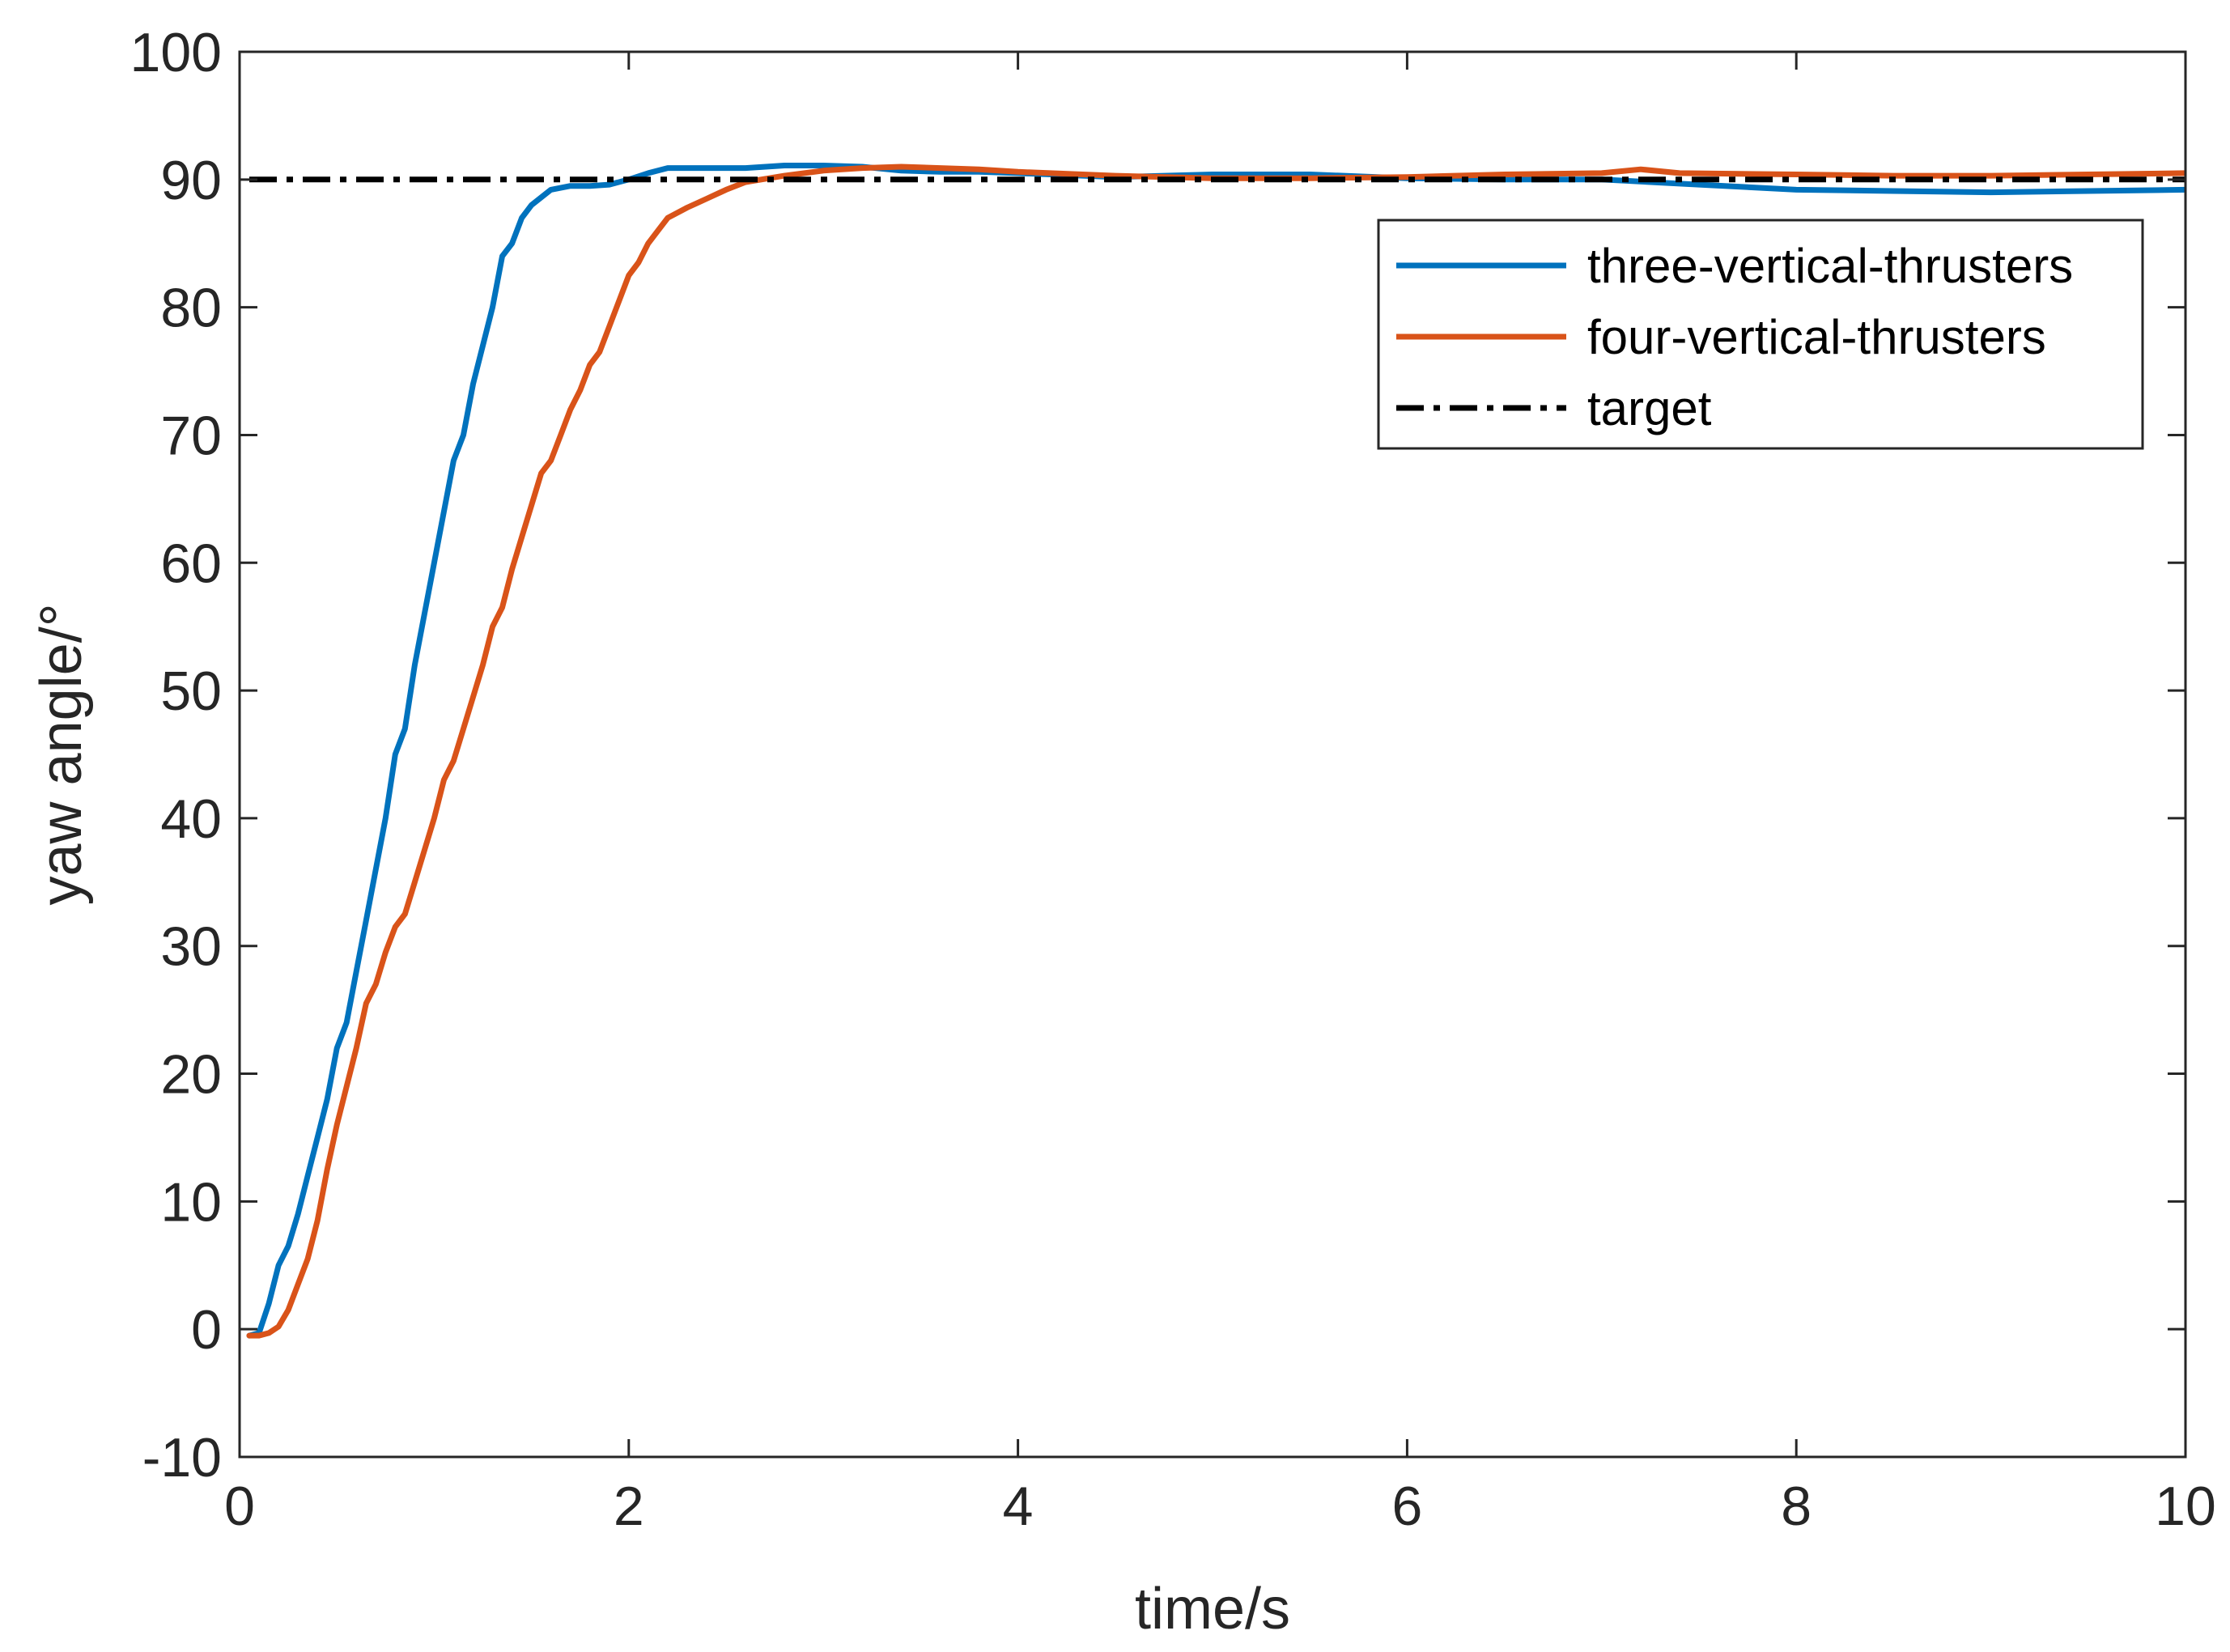  I want to click on y-tick-label: 60, so click(191, 563).